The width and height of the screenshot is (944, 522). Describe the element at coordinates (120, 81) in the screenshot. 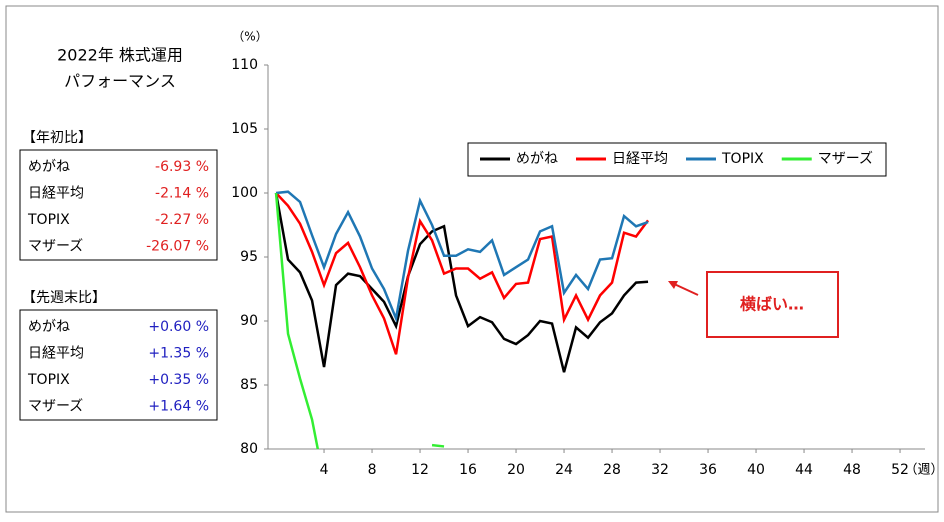

I see `title-line: パフォーマンス` at that location.